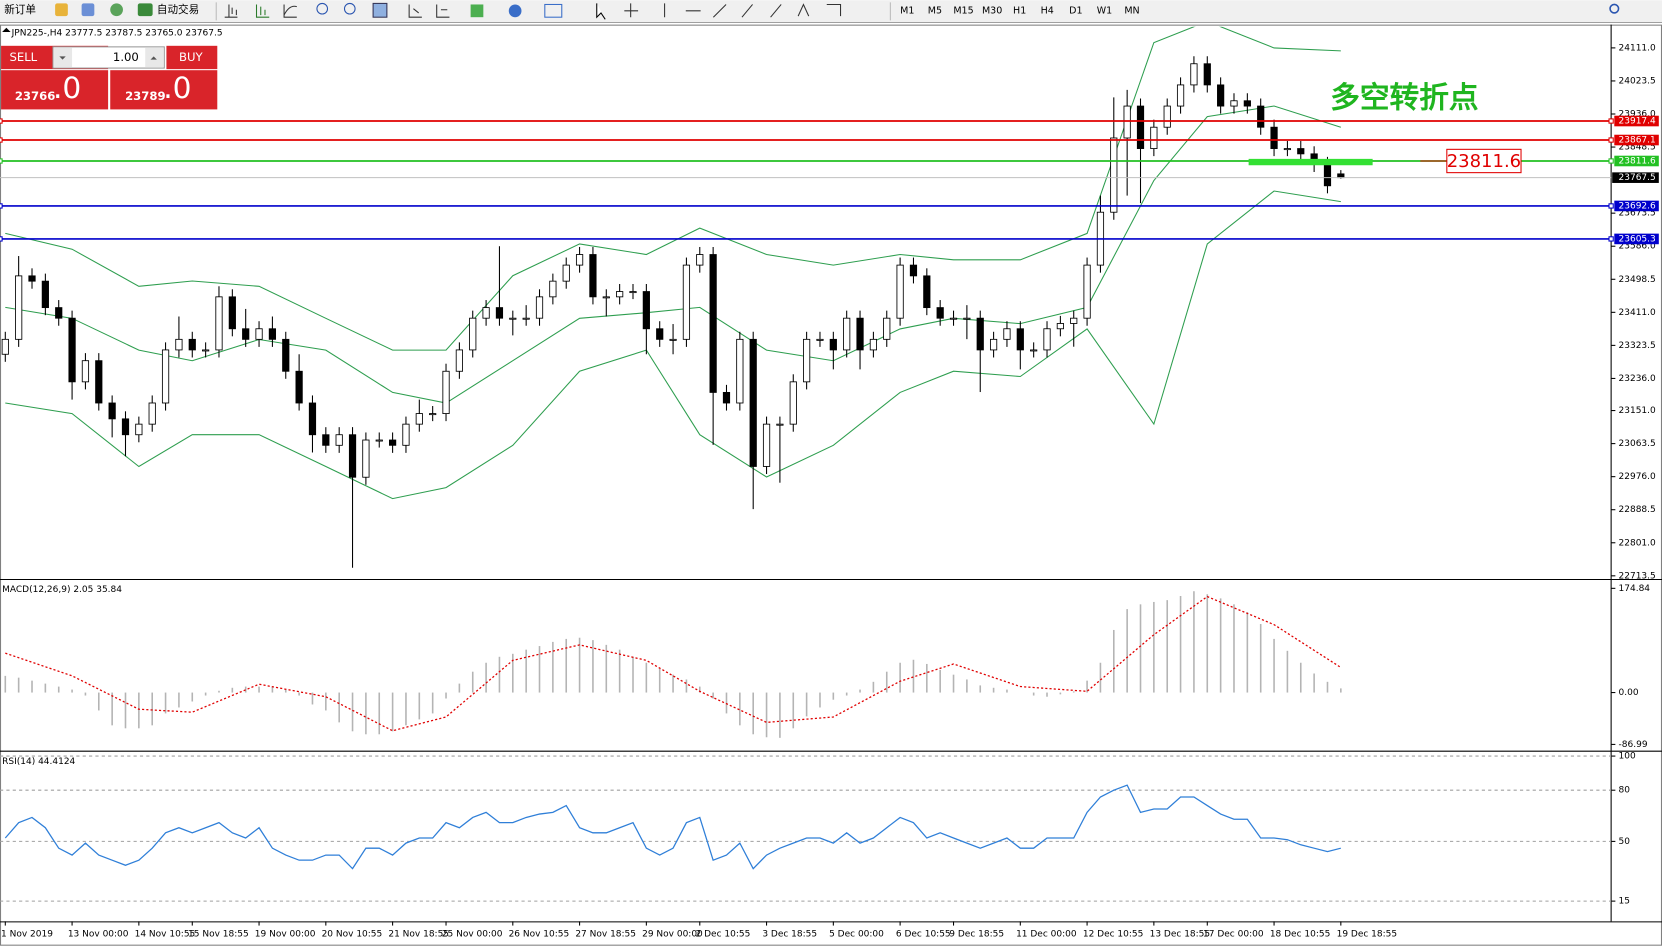 This screenshot has height=947, width=1662. What do you see at coordinates (1614, 8) in the screenshot?
I see `search-icon` at bounding box center [1614, 8].